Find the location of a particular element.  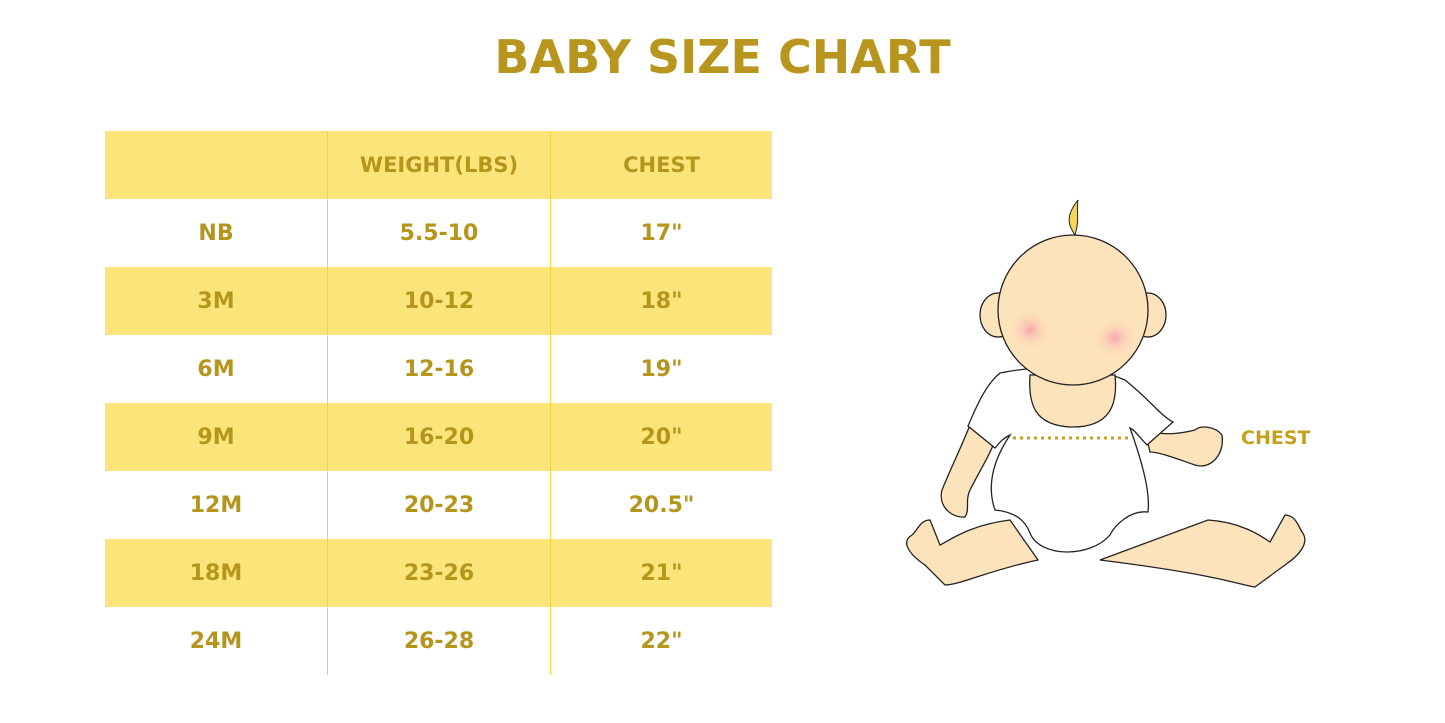

baby-illustration is located at coordinates (1106, 393).